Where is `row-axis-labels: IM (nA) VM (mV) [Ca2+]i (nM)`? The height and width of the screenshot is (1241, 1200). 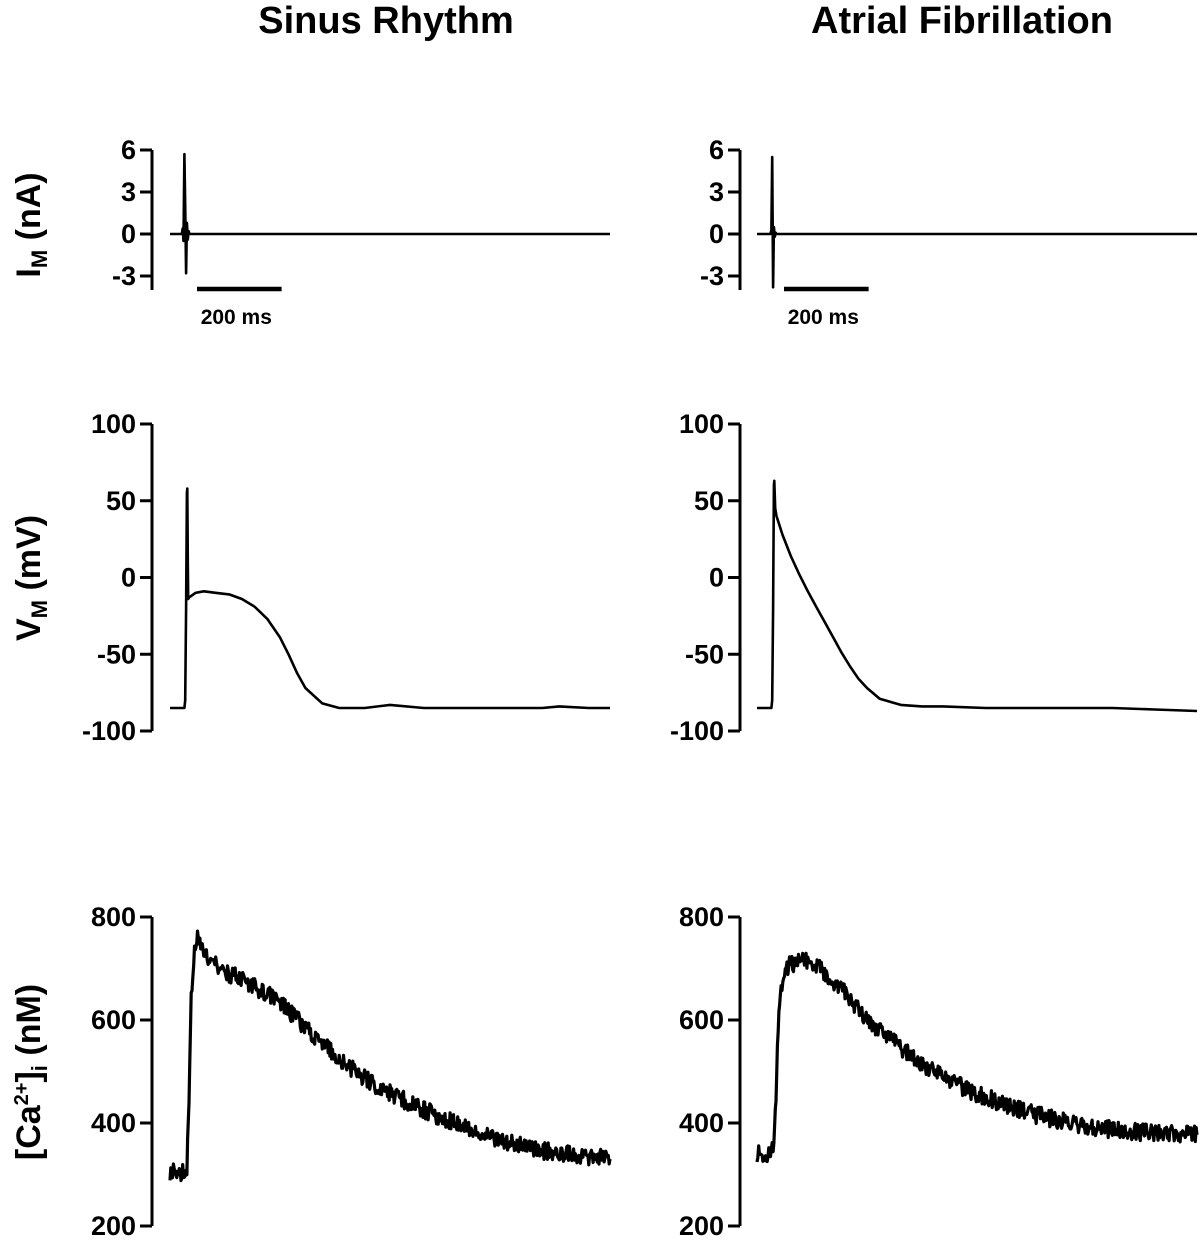
row-axis-labels: IM (nA) VM (mV) [Ca2+]i (nM) is located at coordinates (31, 666).